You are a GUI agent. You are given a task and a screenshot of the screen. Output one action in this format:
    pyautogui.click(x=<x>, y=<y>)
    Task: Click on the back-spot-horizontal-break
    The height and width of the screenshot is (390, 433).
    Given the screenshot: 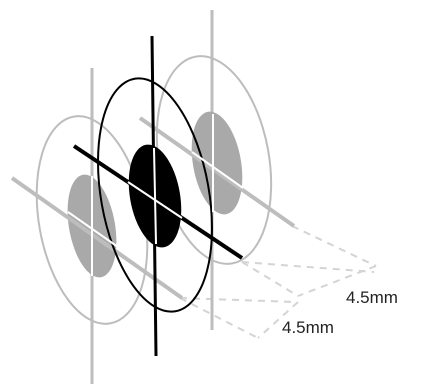 What is the action you would take?
    pyautogui.click(x=217, y=170)
    